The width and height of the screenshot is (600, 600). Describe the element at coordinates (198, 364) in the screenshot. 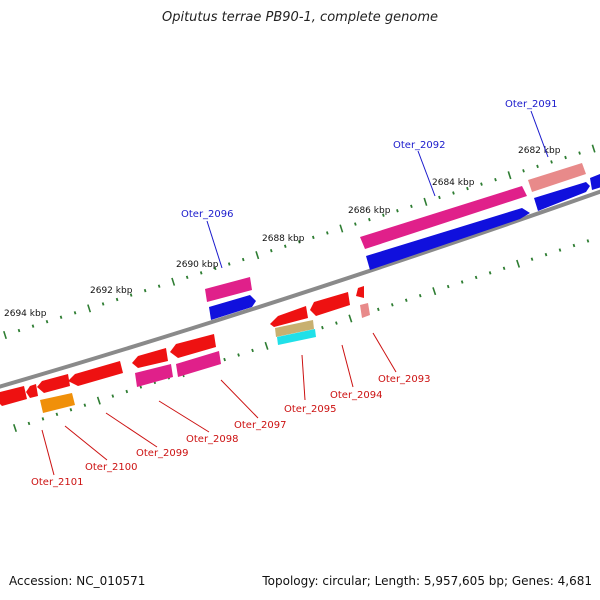

I see `gene-arrow-oter-2097b` at that location.